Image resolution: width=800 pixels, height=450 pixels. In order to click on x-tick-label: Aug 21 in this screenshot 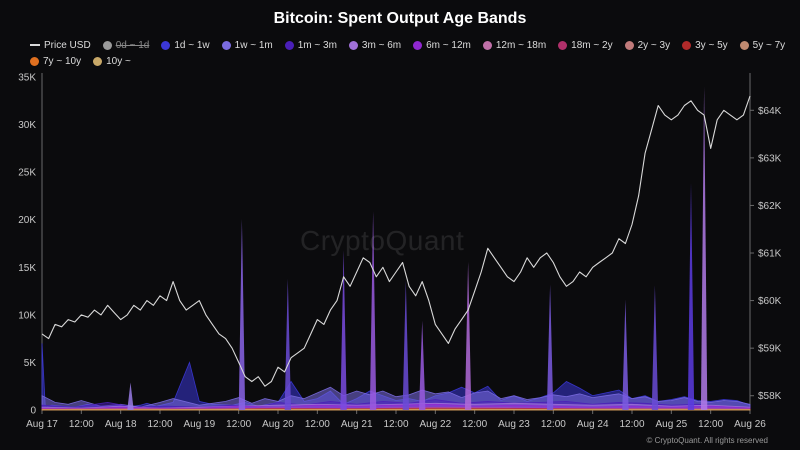, I will do `click(357, 424)`.